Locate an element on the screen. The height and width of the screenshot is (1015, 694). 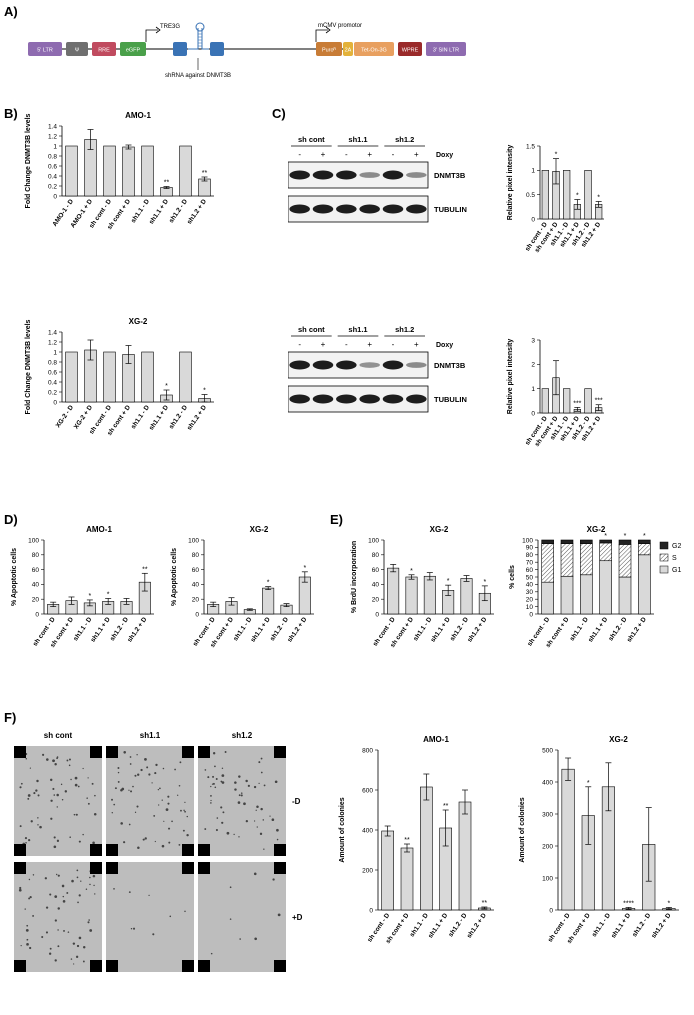
doxy-sign: + is located at coordinates (416, 344).